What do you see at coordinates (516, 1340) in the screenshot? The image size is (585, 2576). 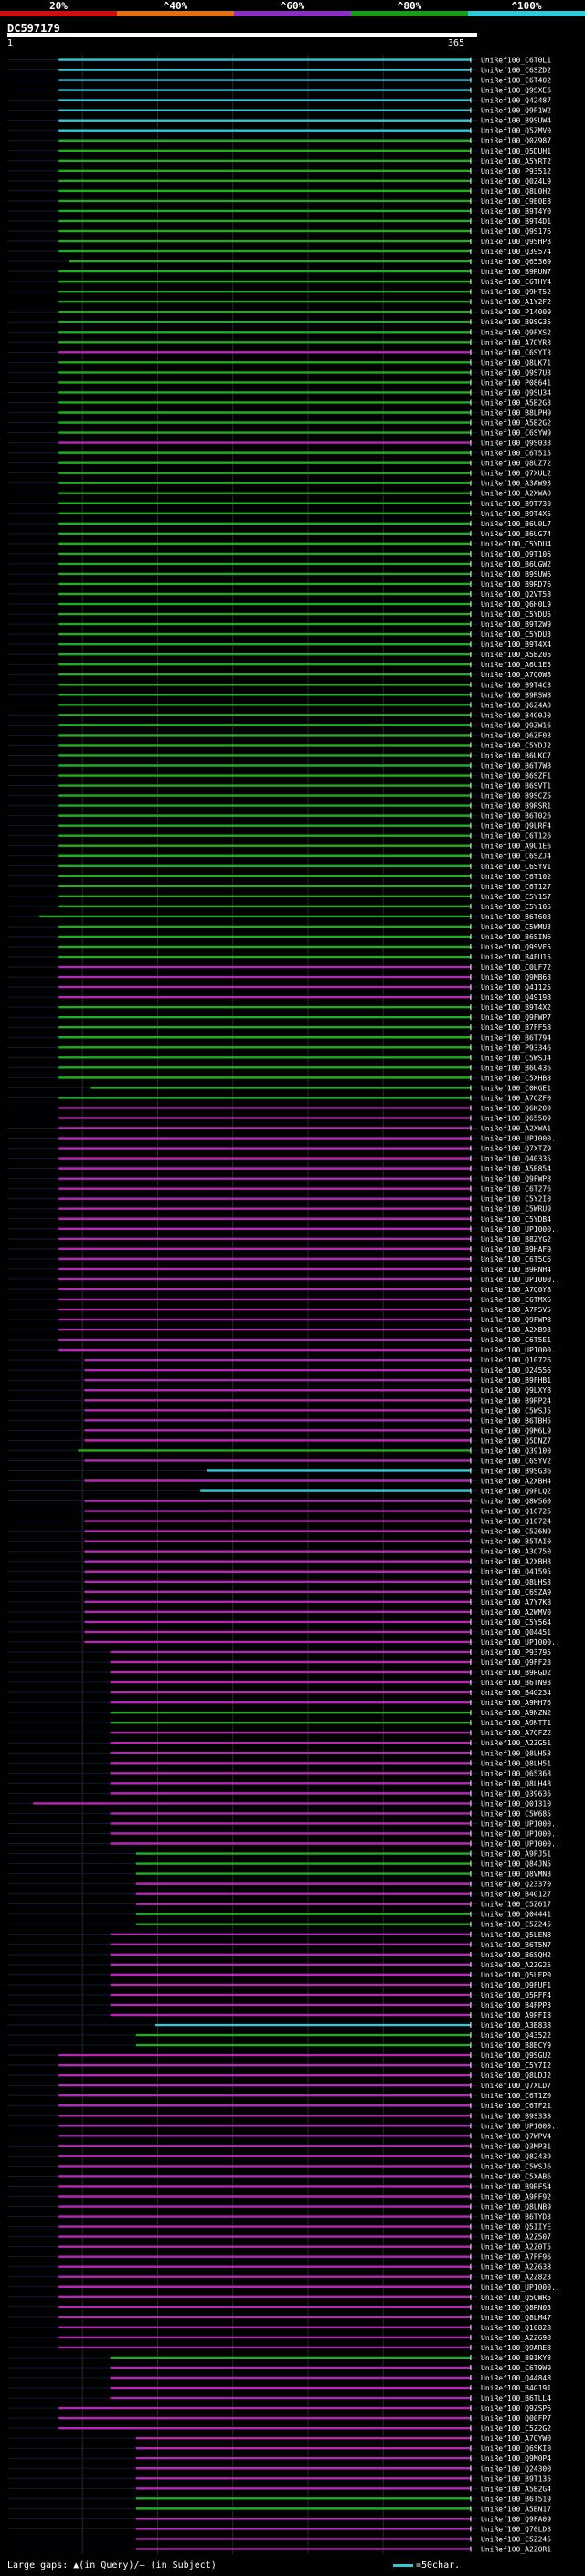 I see `hit-label: UniRef100_C6T5E1` at bounding box center [516, 1340].